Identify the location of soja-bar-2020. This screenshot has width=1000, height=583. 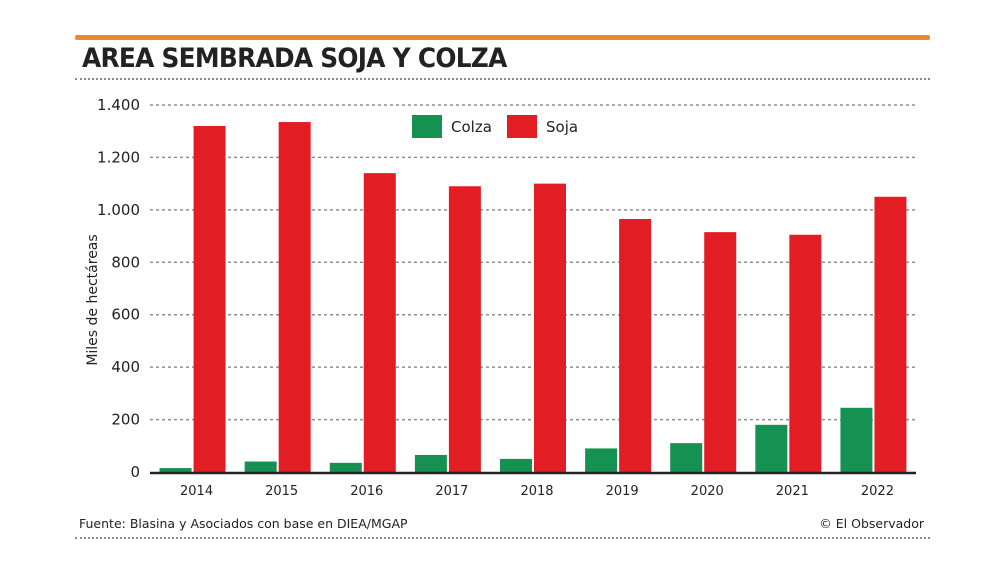
(720, 352).